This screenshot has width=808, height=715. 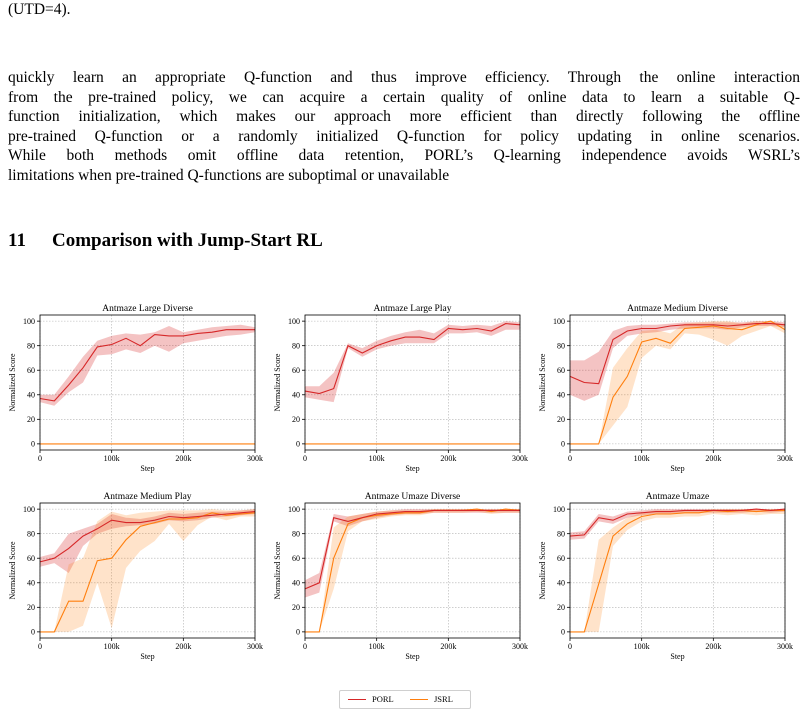 I want to click on chart-title: Antmaze Umaze, so click(x=678, y=497).